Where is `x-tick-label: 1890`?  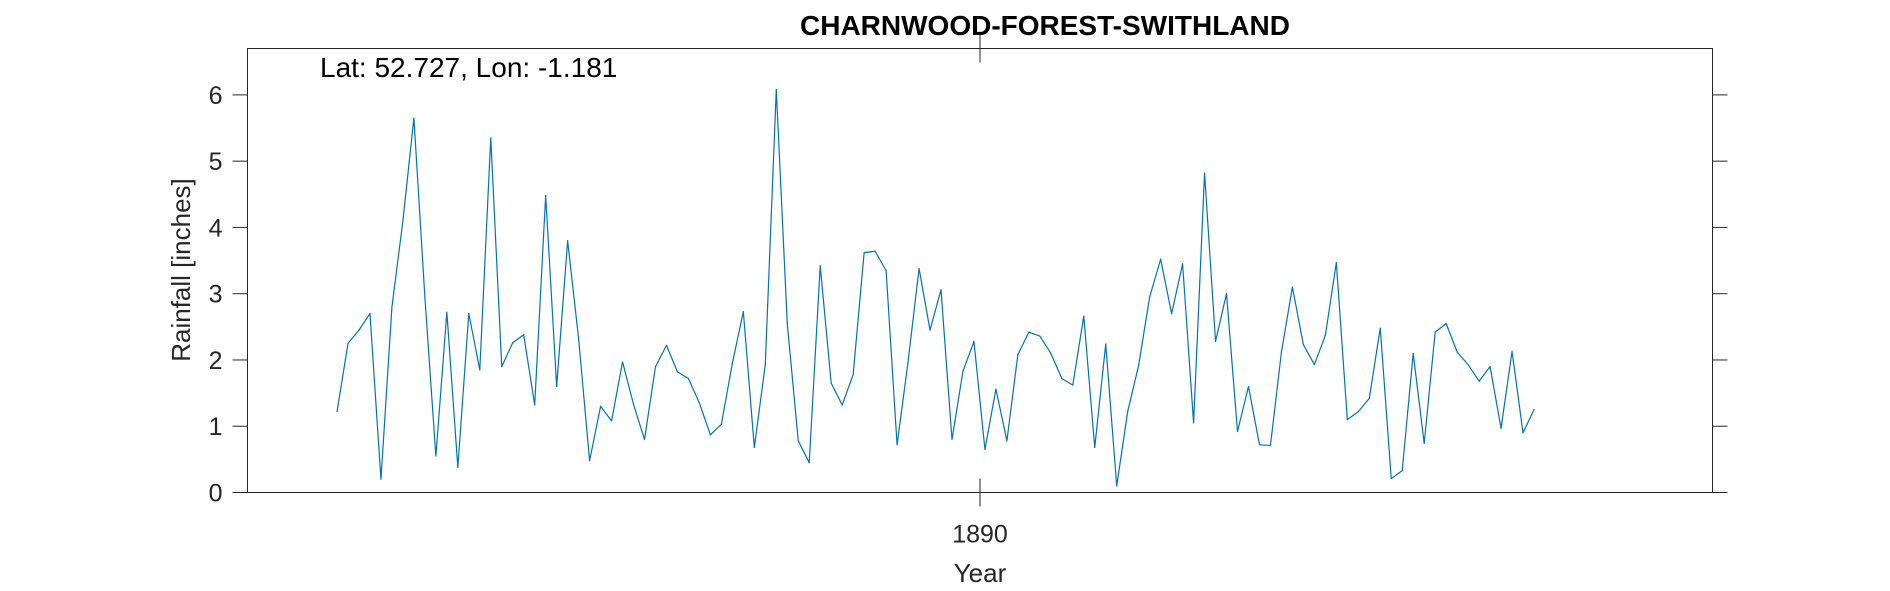 x-tick-label: 1890 is located at coordinates (980, 535).